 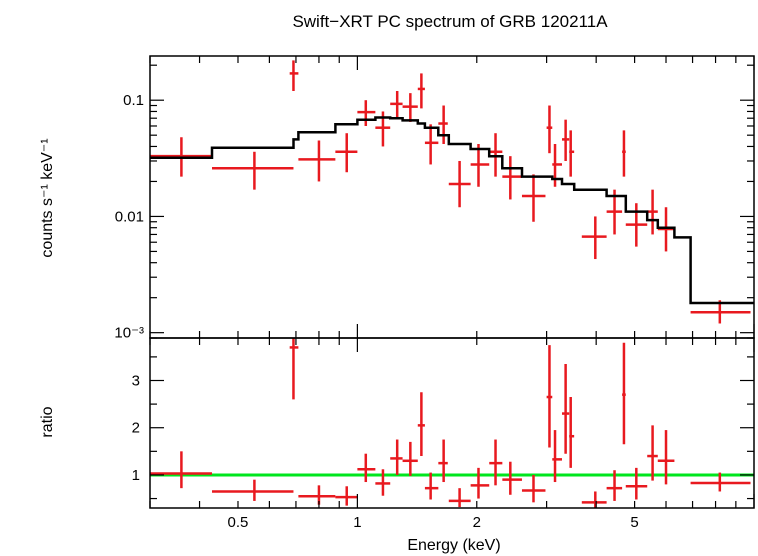 I want to click on x-tick-label: 5, so click(x=634, y=522).